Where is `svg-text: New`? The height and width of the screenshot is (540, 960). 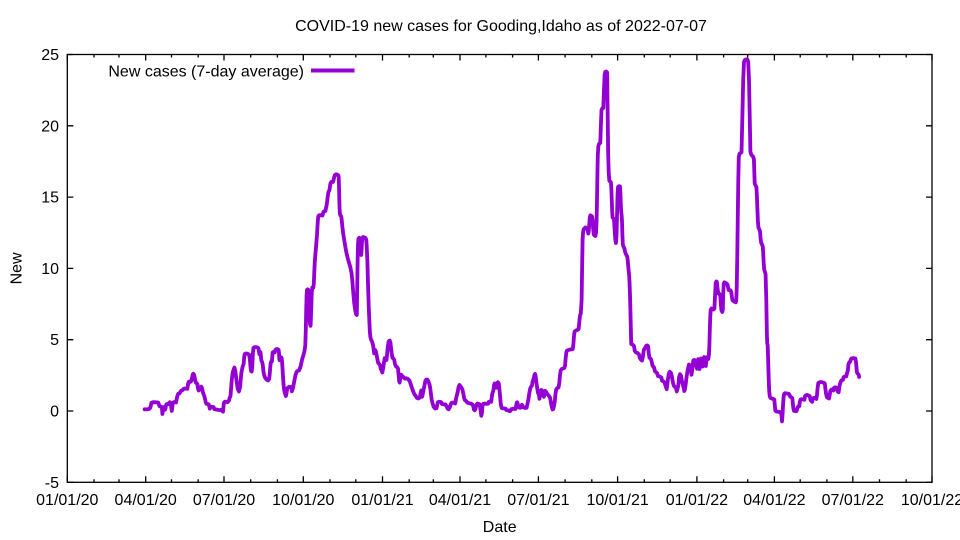 svg-text: New is located at coordinates (17, 268).